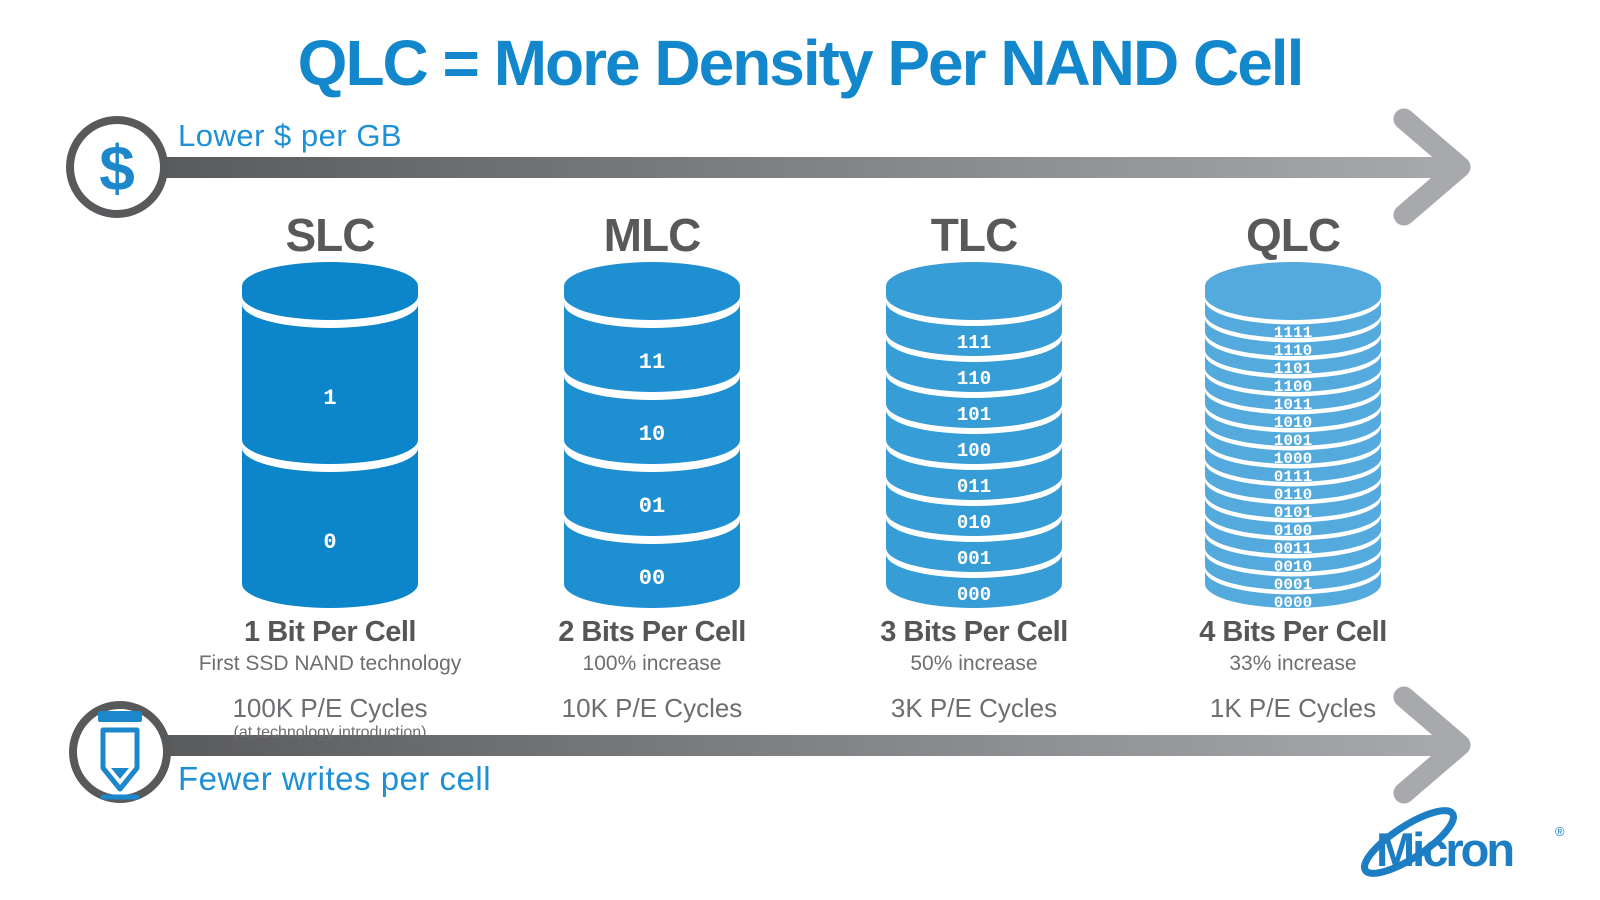 The height and width of the screenshot is (900, 1600). Describe the element at coordinates (652, 506) in the screenshot. I see `segment-label: 01` at that location.